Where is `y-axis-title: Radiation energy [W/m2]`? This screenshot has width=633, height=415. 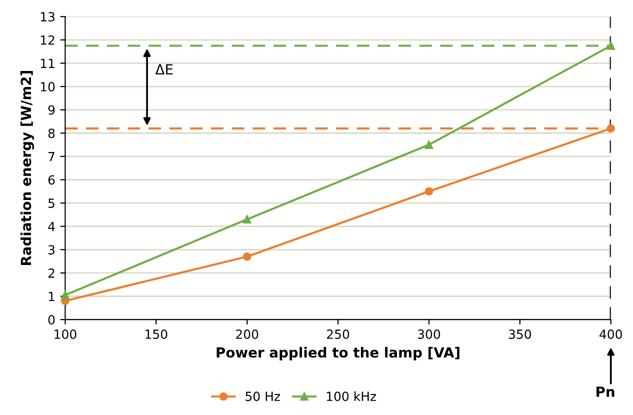
y-axis-title: Radiation energy [W/m2] is located at coordinates (27, 168).